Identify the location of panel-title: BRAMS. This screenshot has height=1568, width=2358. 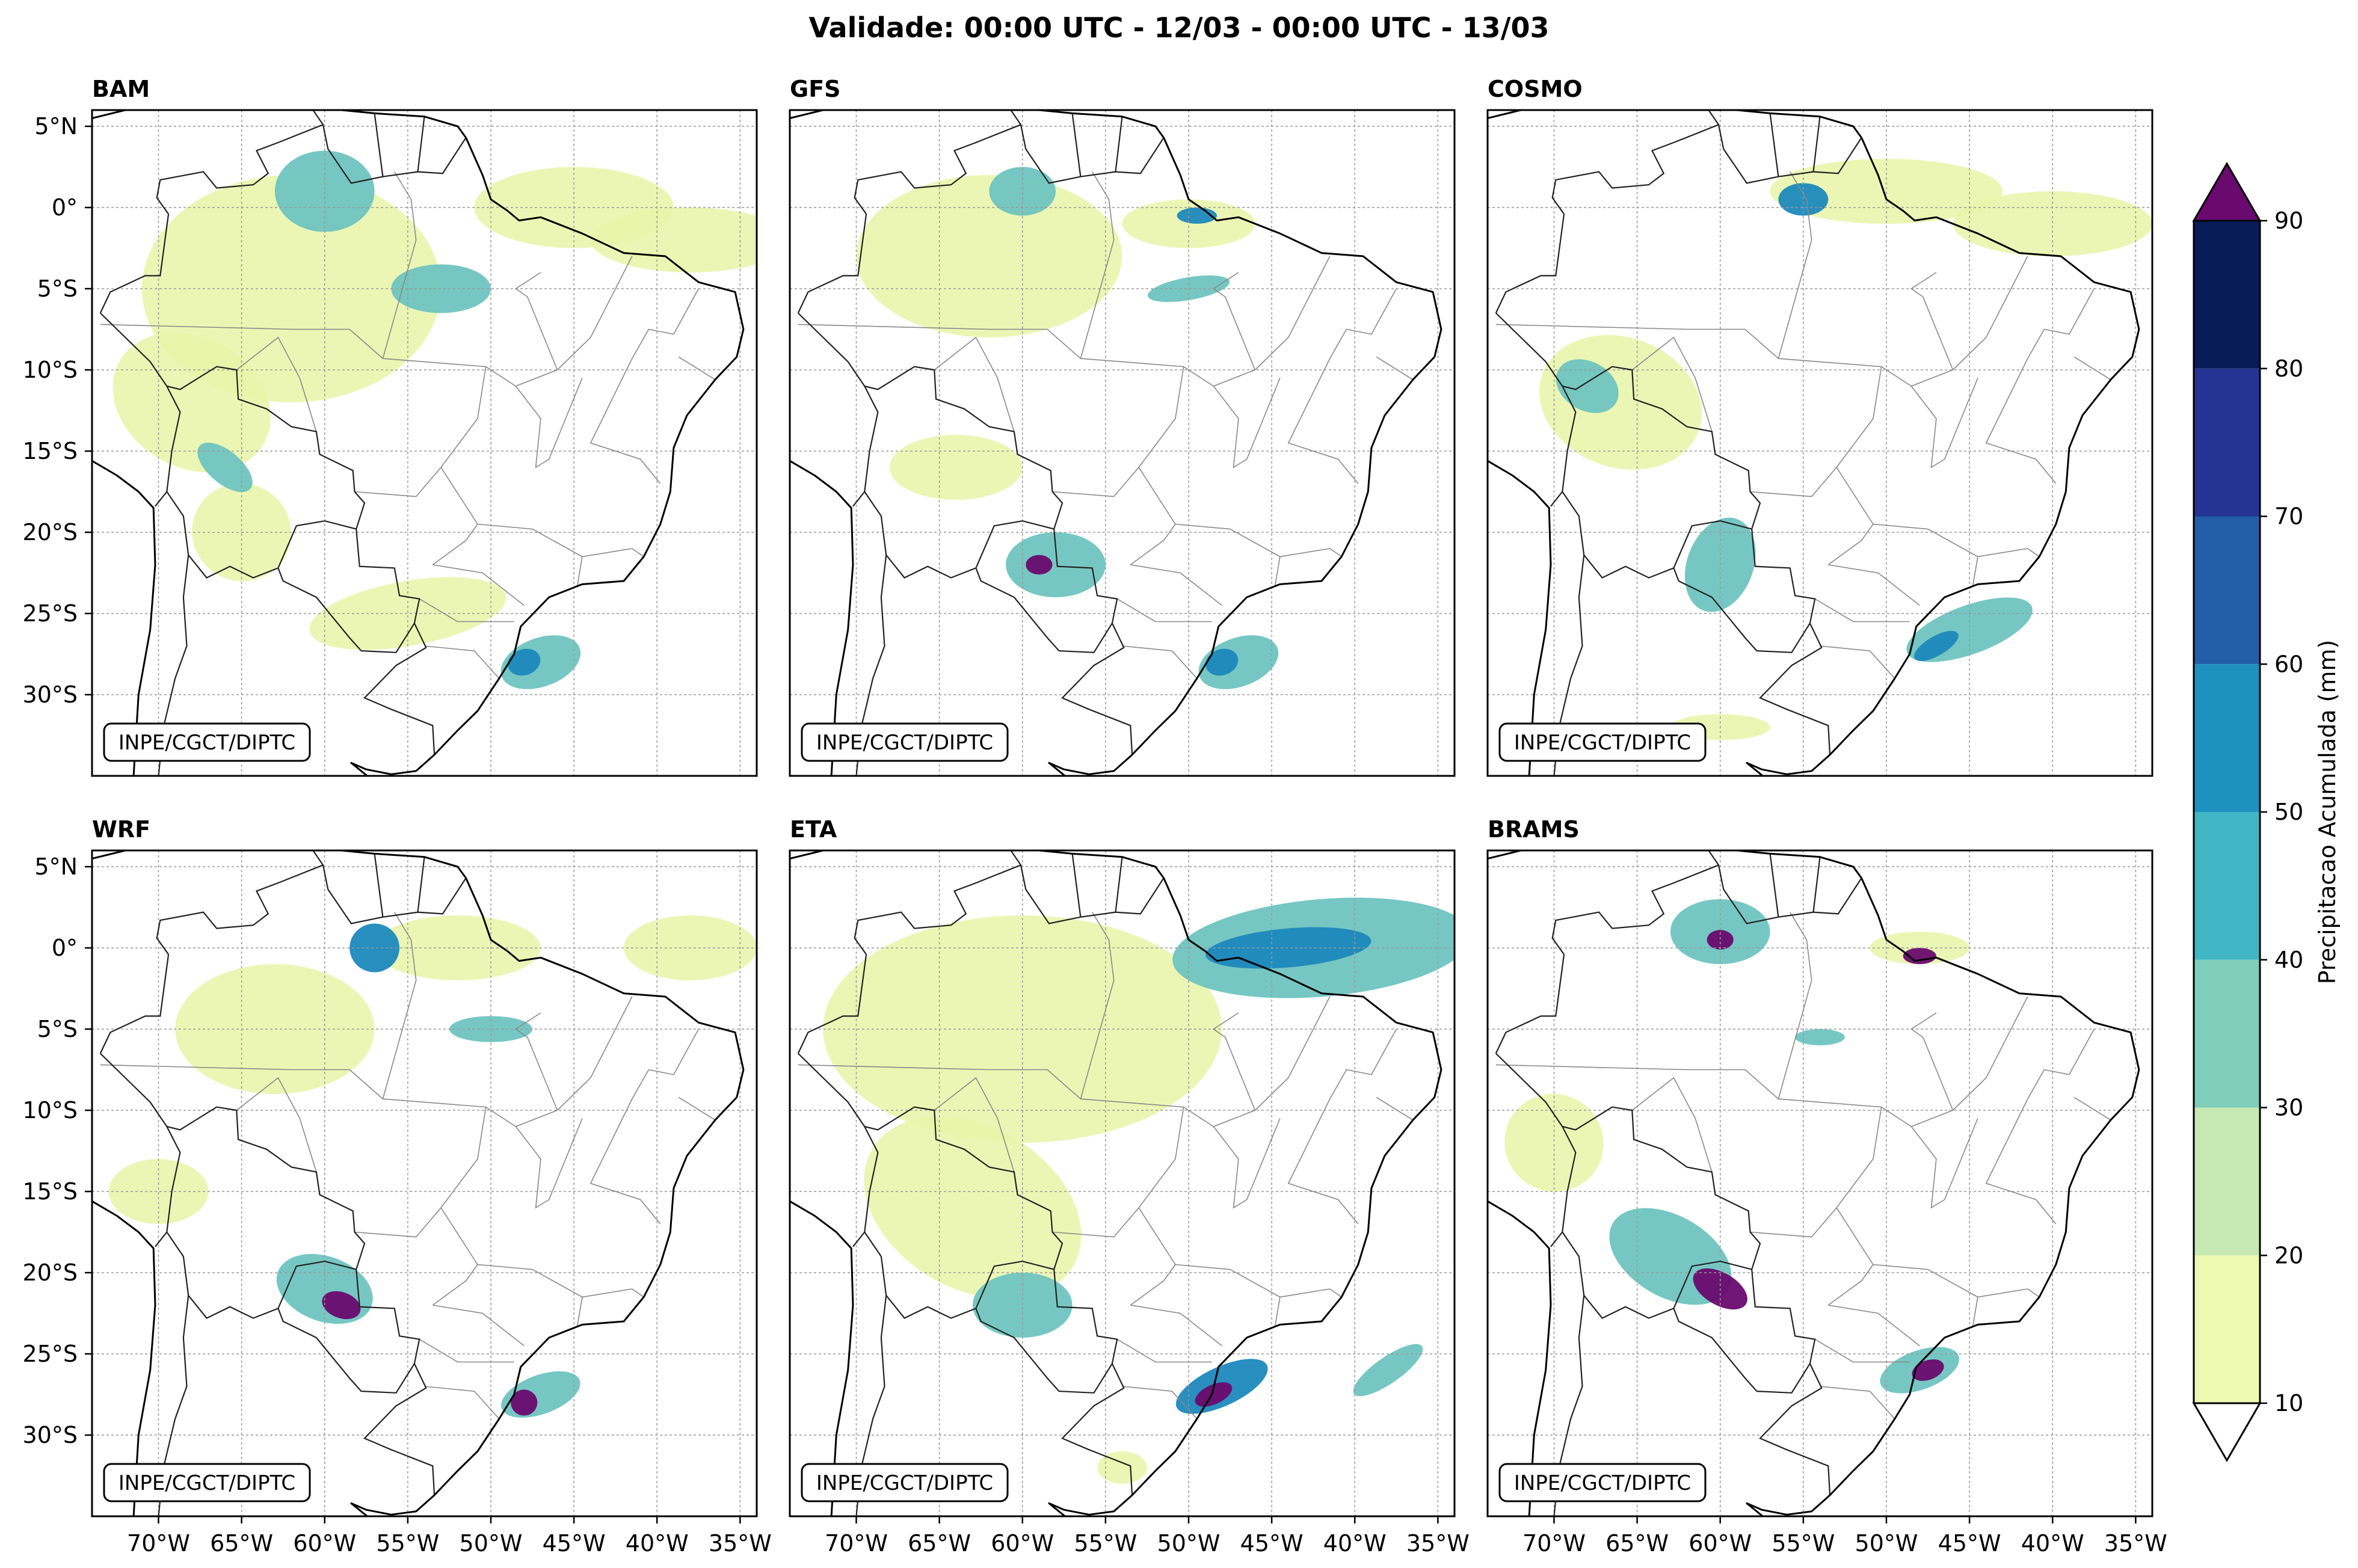
(1534, 830).